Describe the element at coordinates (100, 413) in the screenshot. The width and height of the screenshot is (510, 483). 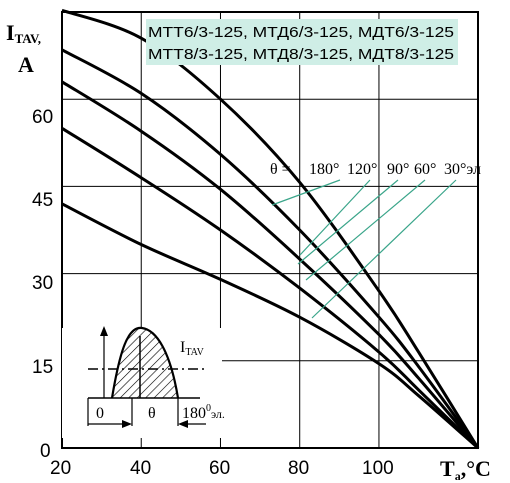
I see `inset-zero-label: 0` at that location.